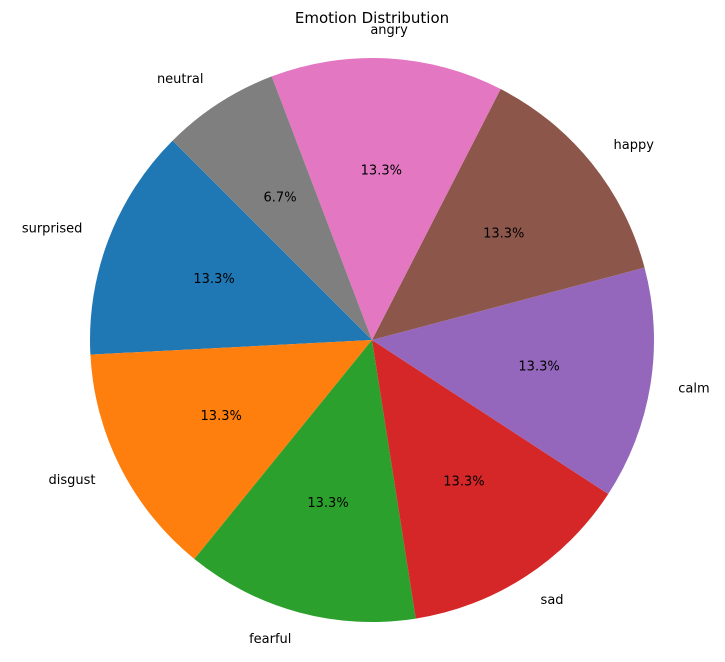 This screenshot has width=725, height=662. Describe the element at coordinates (52, 228) in the screenshot. I see `pie-category-label-surprised: surprised` at that location.